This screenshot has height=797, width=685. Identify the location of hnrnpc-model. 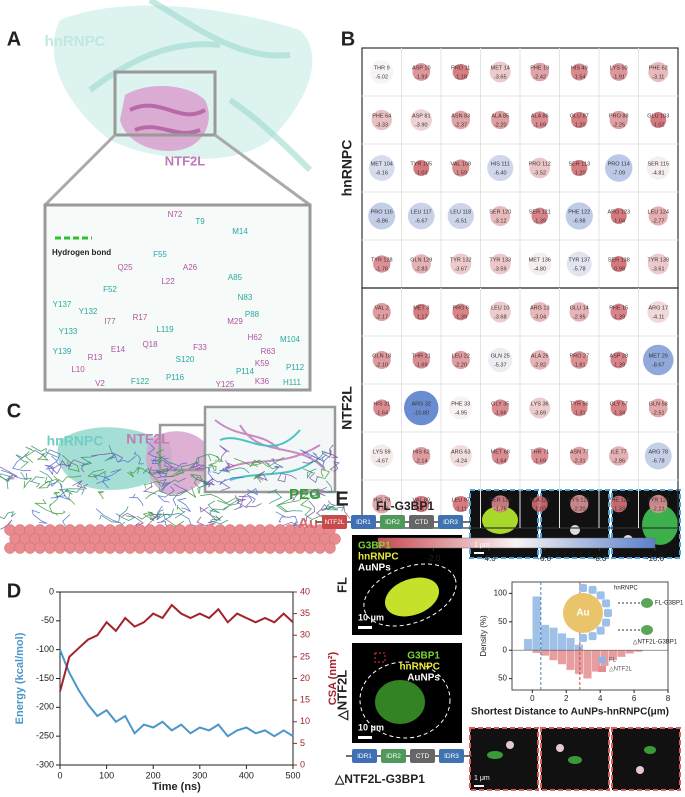
(114, 458).